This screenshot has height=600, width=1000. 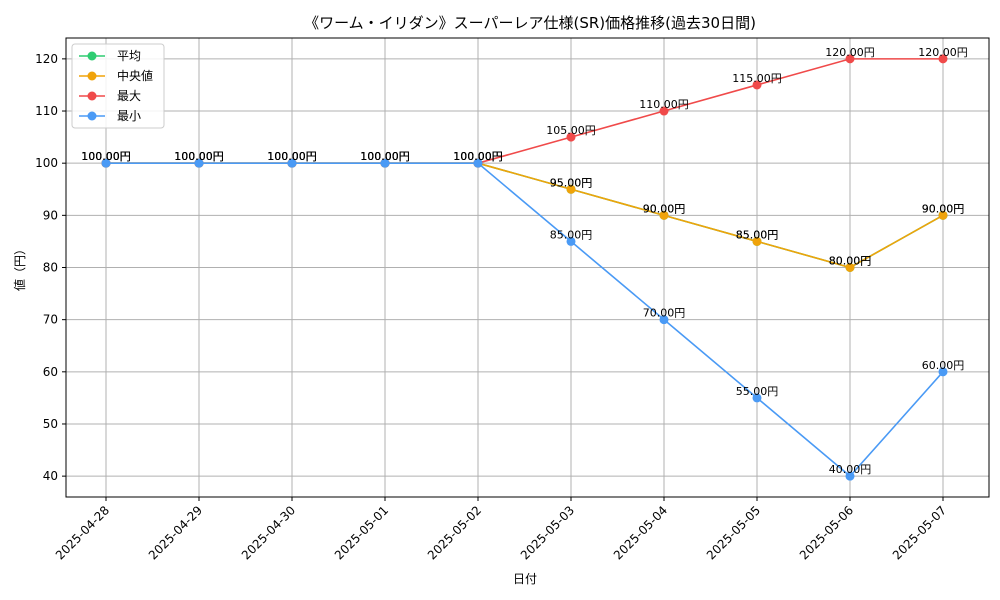 I want to click on y-tick-label: 60, so click(x=50, y=372).